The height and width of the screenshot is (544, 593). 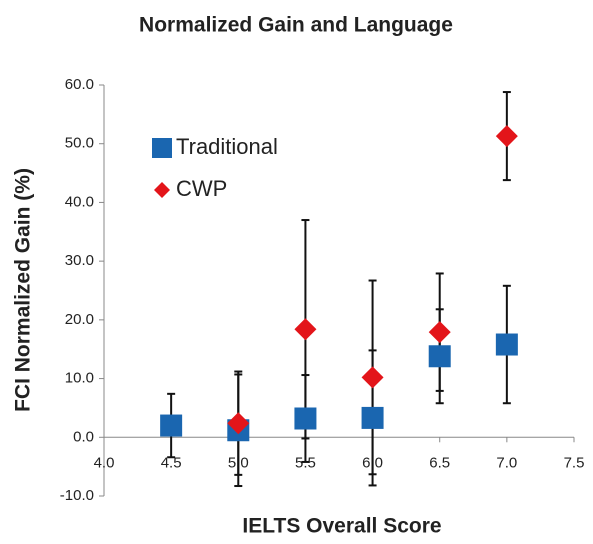 I want to click on y-tick-label: 30.0, so click(x=79, y=260).